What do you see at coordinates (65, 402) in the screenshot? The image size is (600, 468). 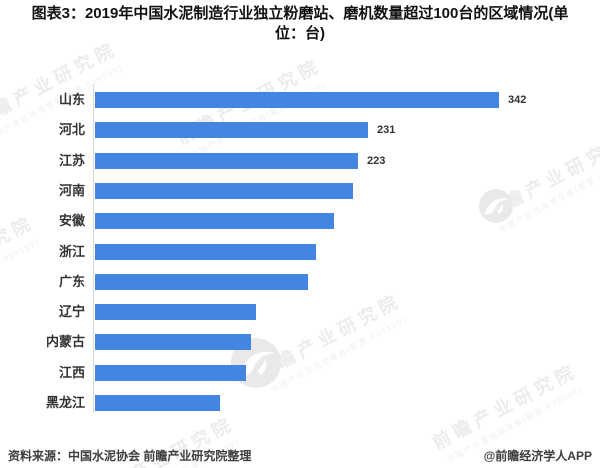 I see `category-label: 黑龙江` at bounding box center [65, 402].